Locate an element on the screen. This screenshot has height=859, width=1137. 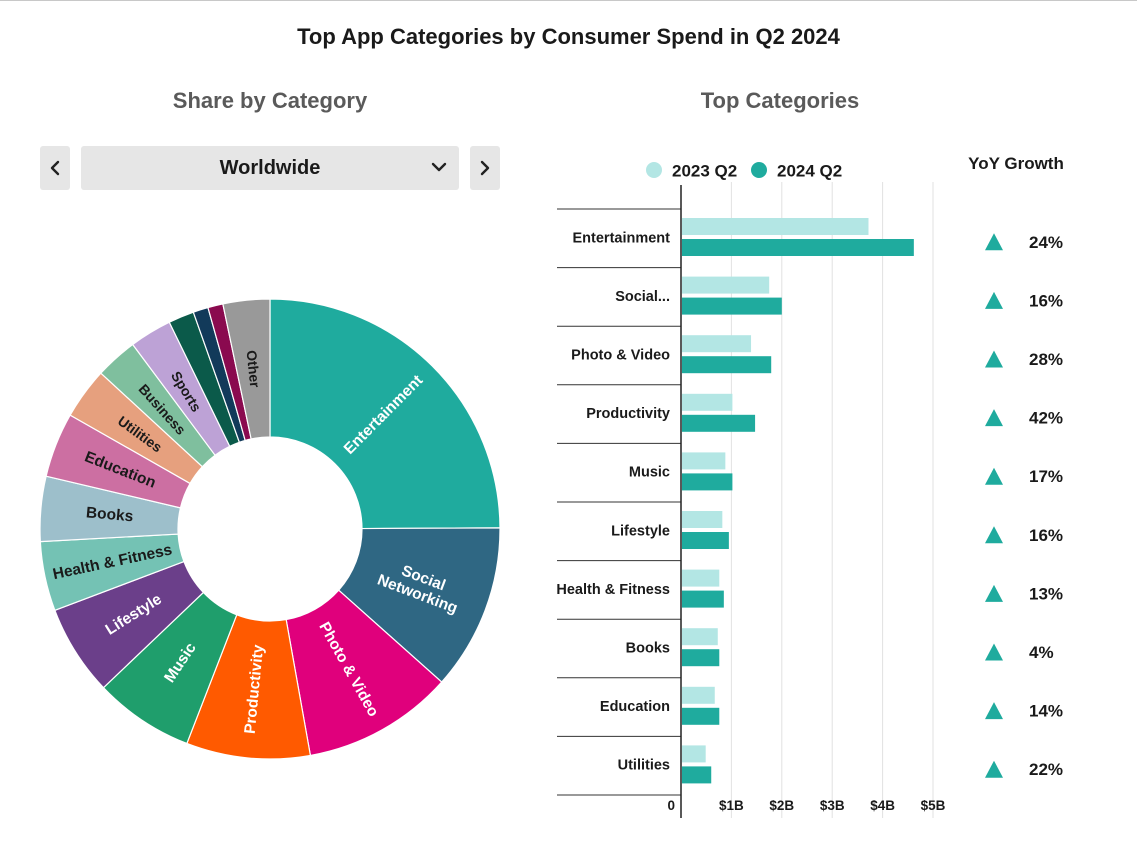
legend-2024-label: 2024 Q2 is located at coordinates (809, 171).